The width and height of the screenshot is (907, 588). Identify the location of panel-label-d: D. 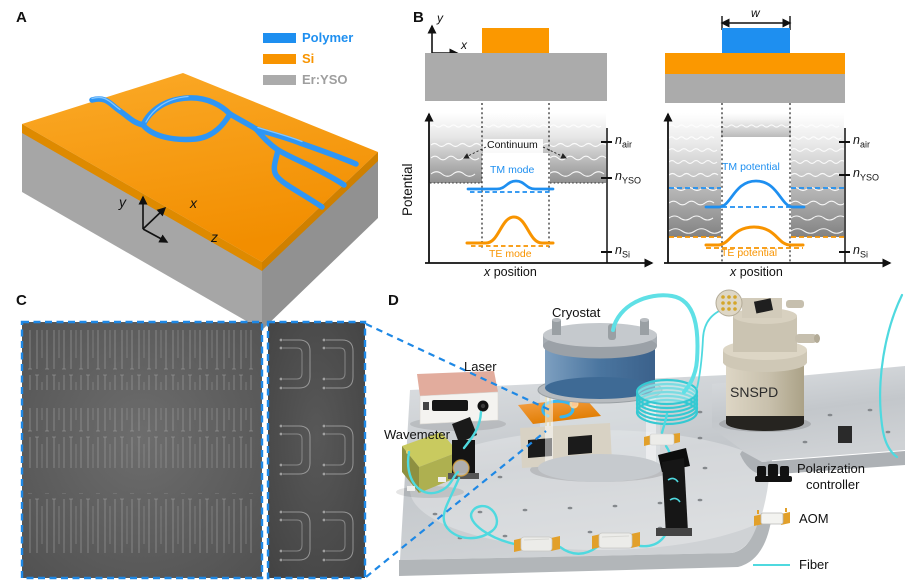
(393, 300).